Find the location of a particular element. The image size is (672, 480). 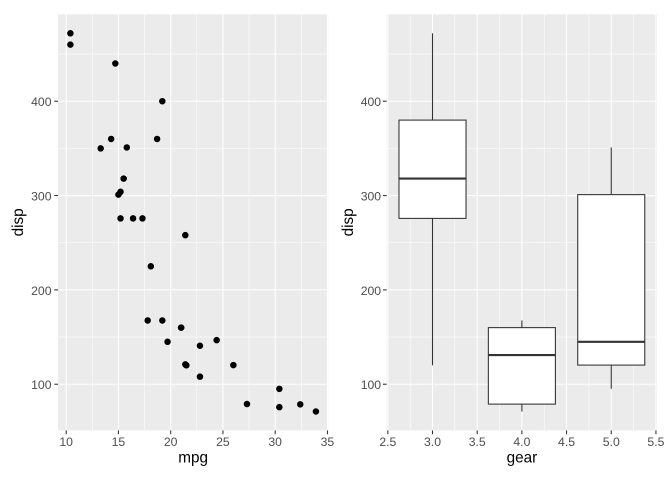

svg-text: 5.0 is located at coordinates (611, 442).